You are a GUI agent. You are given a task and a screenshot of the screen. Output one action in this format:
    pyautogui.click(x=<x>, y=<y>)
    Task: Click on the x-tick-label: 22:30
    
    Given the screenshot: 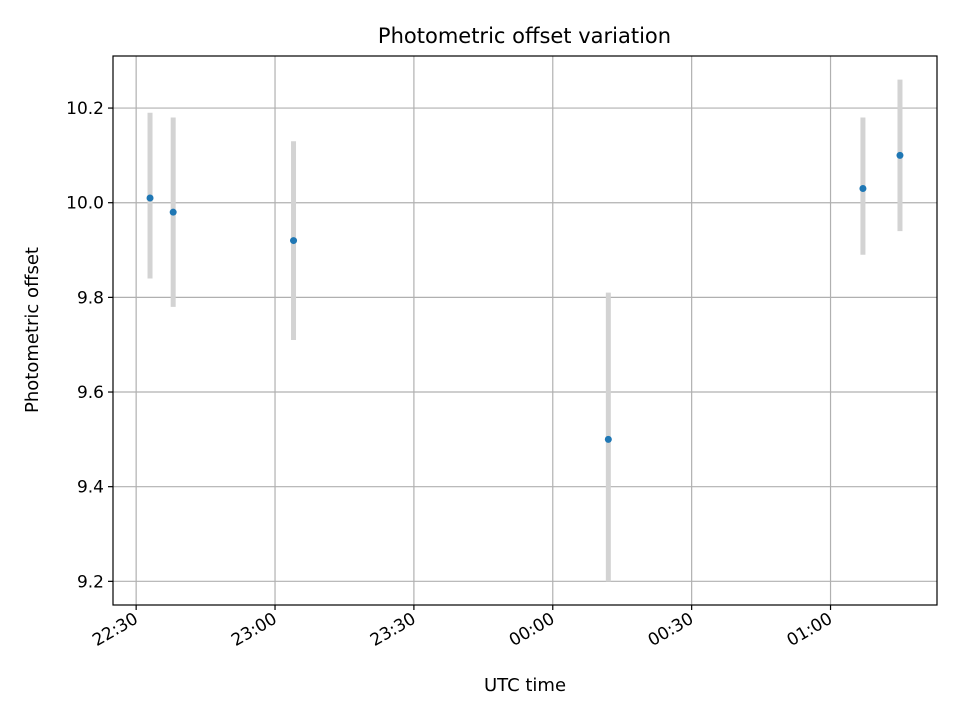 What is the action you would take?
    pyautogui.click(x=115, y=630)
    